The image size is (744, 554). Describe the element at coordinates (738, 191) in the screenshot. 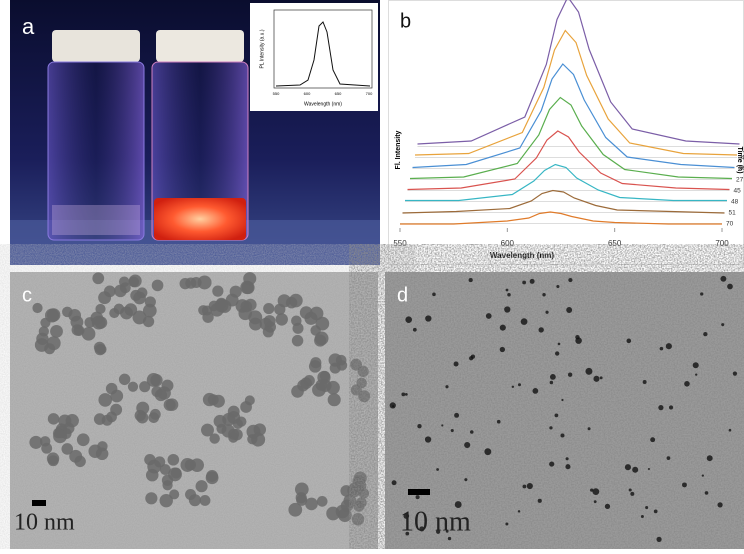

I see `series-label: 45` at that location.